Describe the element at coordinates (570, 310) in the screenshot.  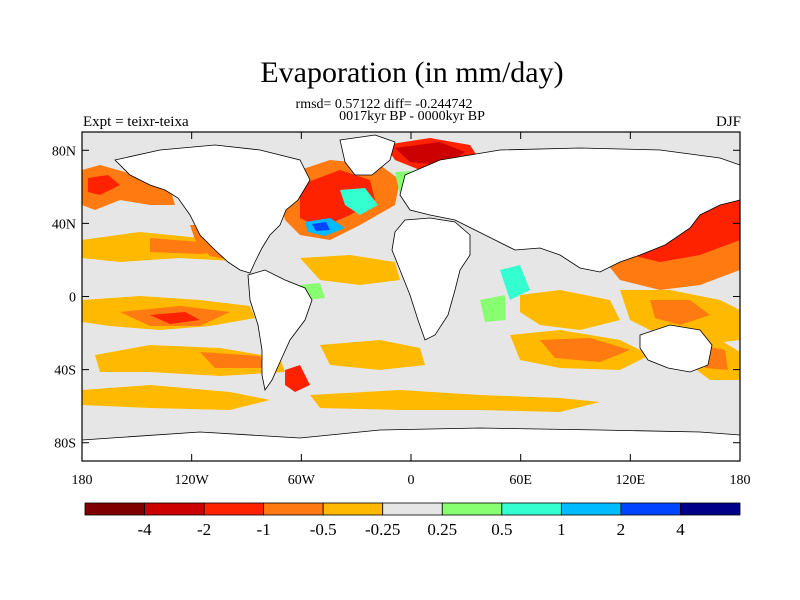
I see `anomaly-indian-ocean-north` at that location.